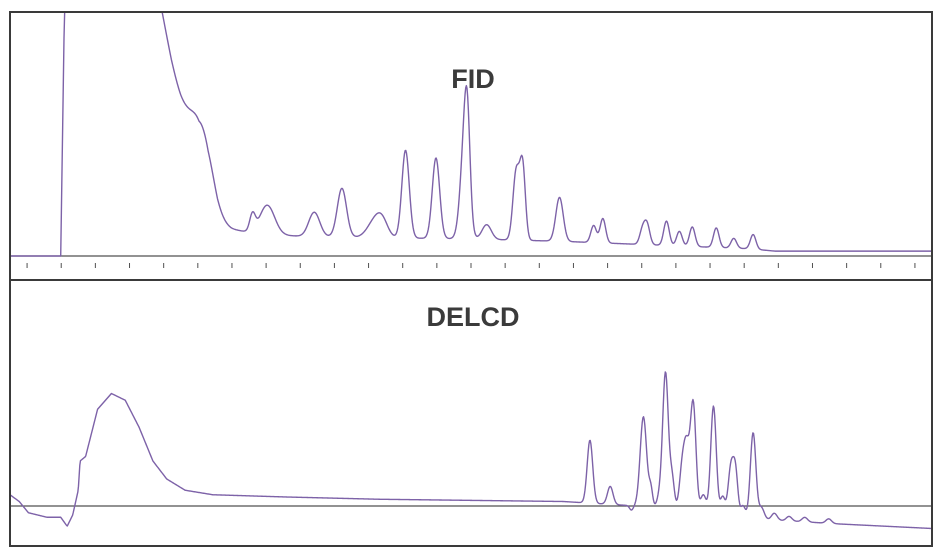  I want to click on fid-panel-title: FID, so click(473, 79).